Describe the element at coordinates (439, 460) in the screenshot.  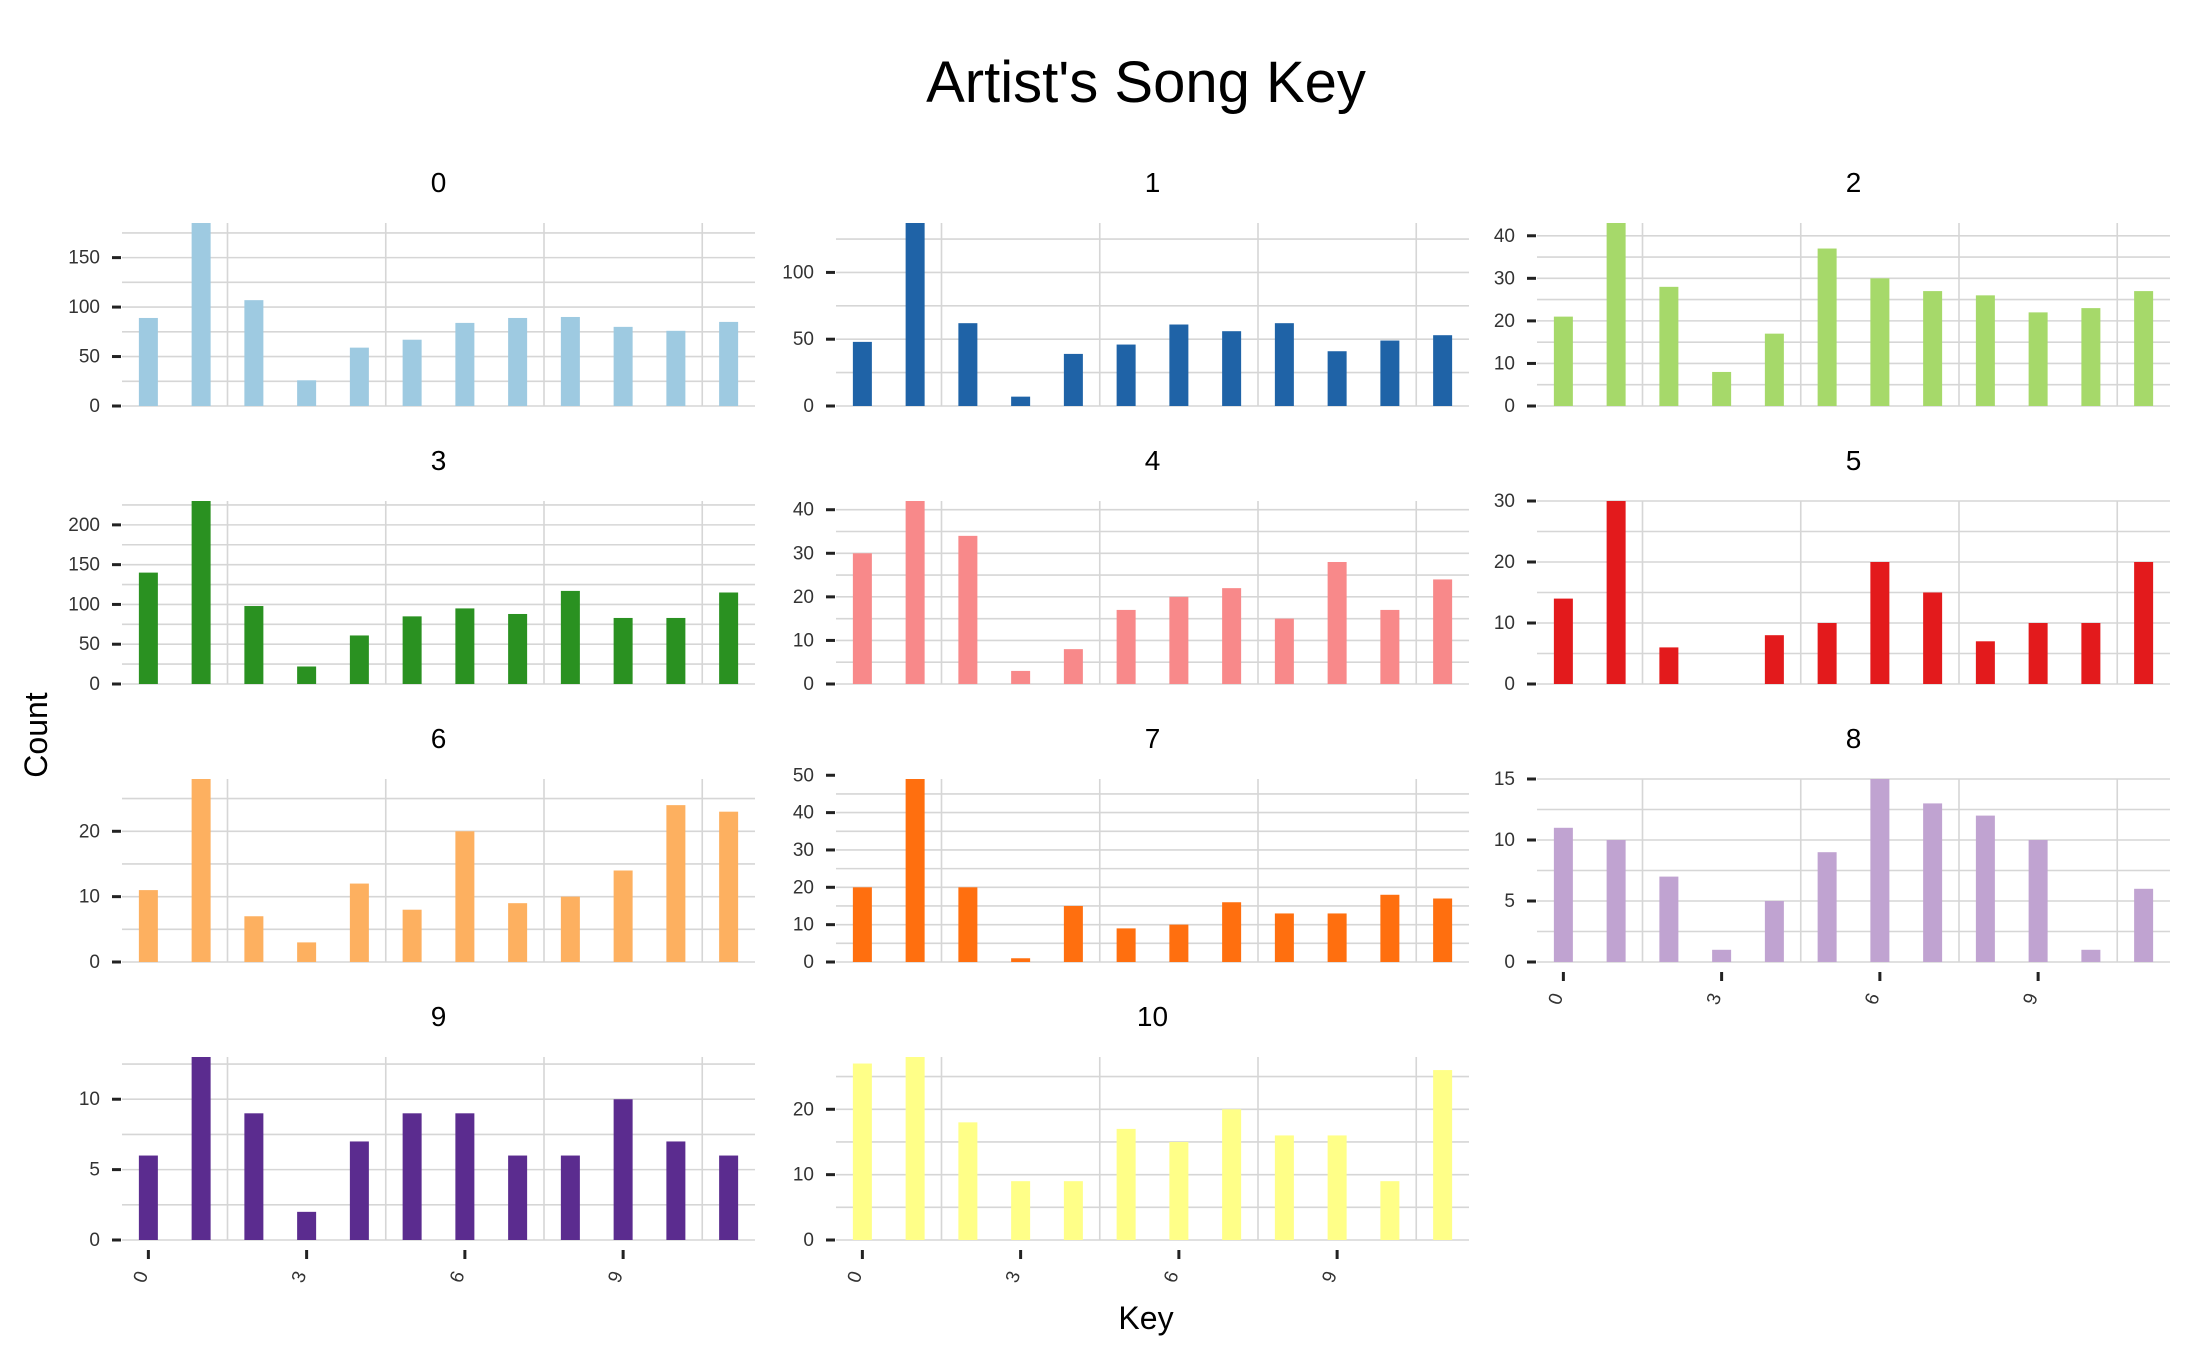
I see `facet-label: 3` at that location.